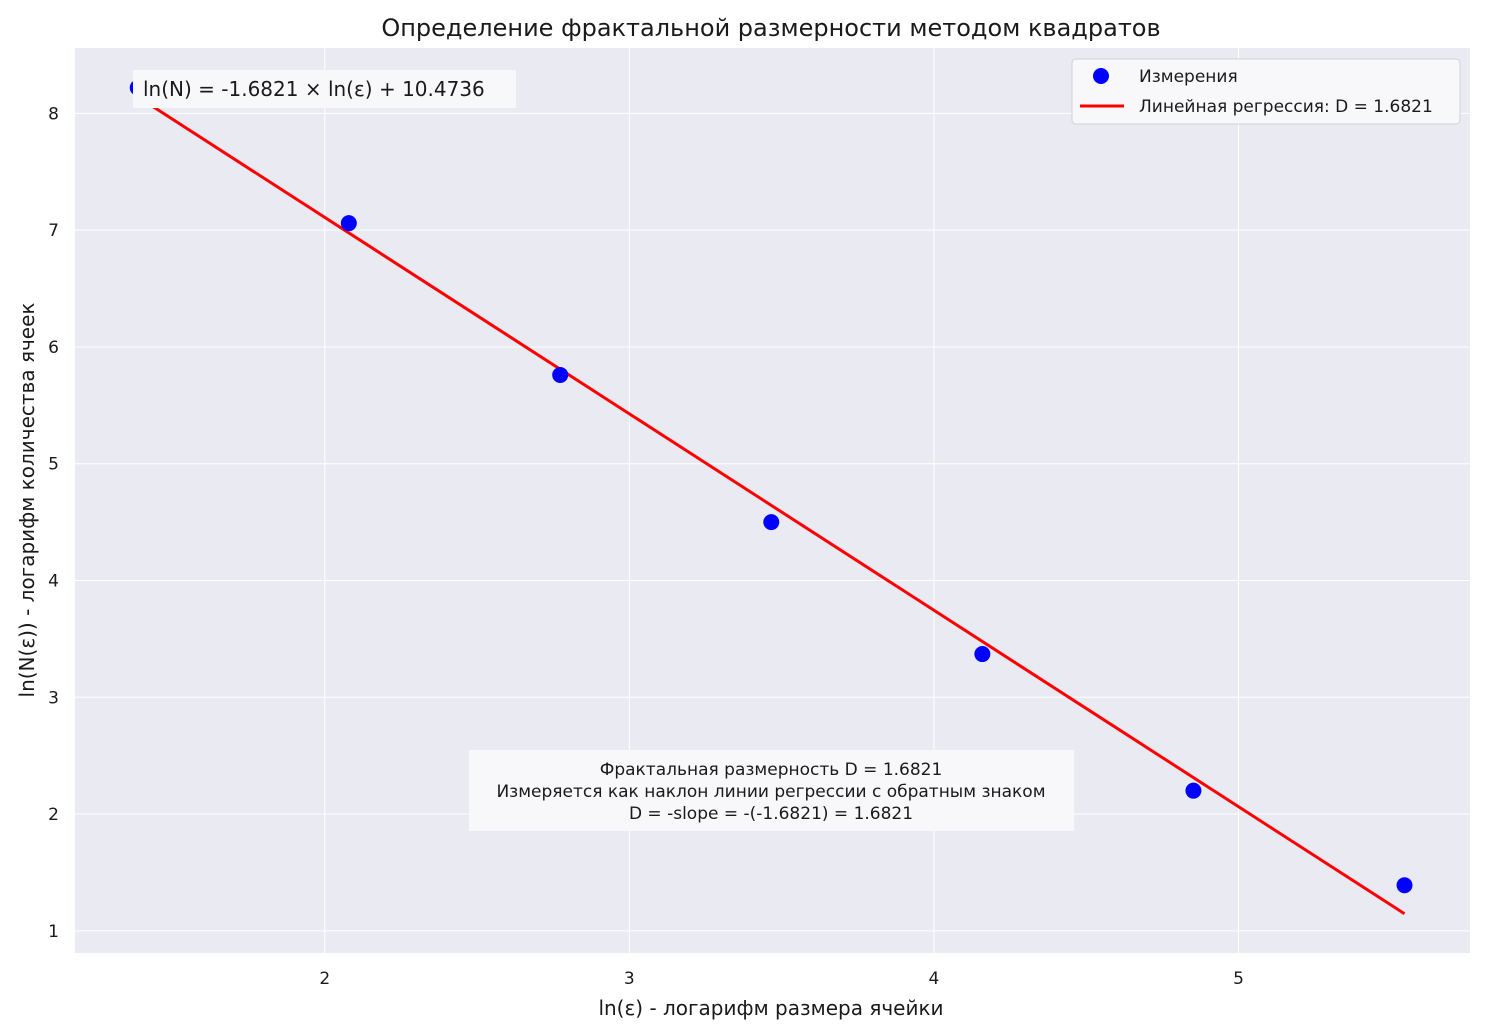 The width and height of the screenshot is (1485, 1034). What do you see at coordinates (53, 581) in the screenshot?
I see `y-tick-label: 4` at bounding box center [53, 581].